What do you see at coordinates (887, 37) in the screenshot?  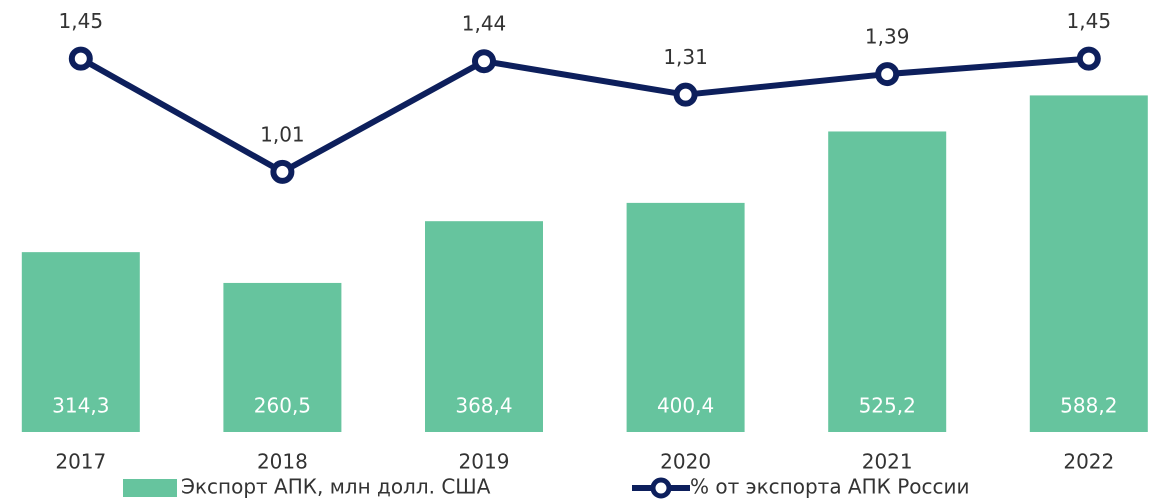 I see `line-value-label: 1,39` at bounding box center [887, 37].